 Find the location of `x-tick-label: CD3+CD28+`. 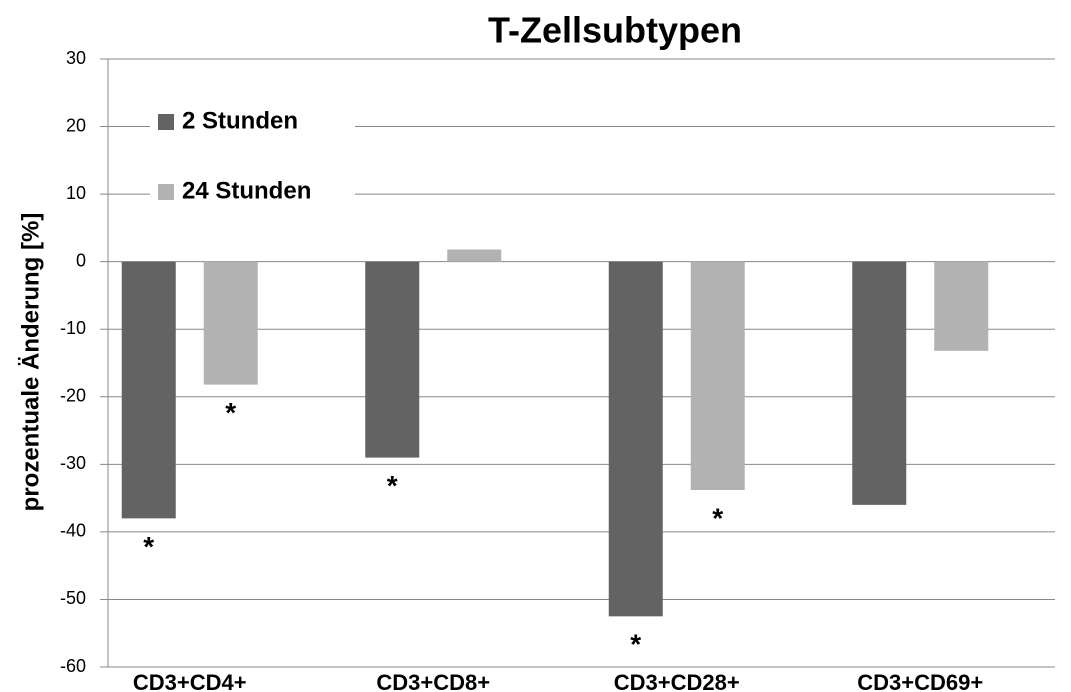

x-tick-label: CD3+CD28+ is located at coordinates (677, 681).